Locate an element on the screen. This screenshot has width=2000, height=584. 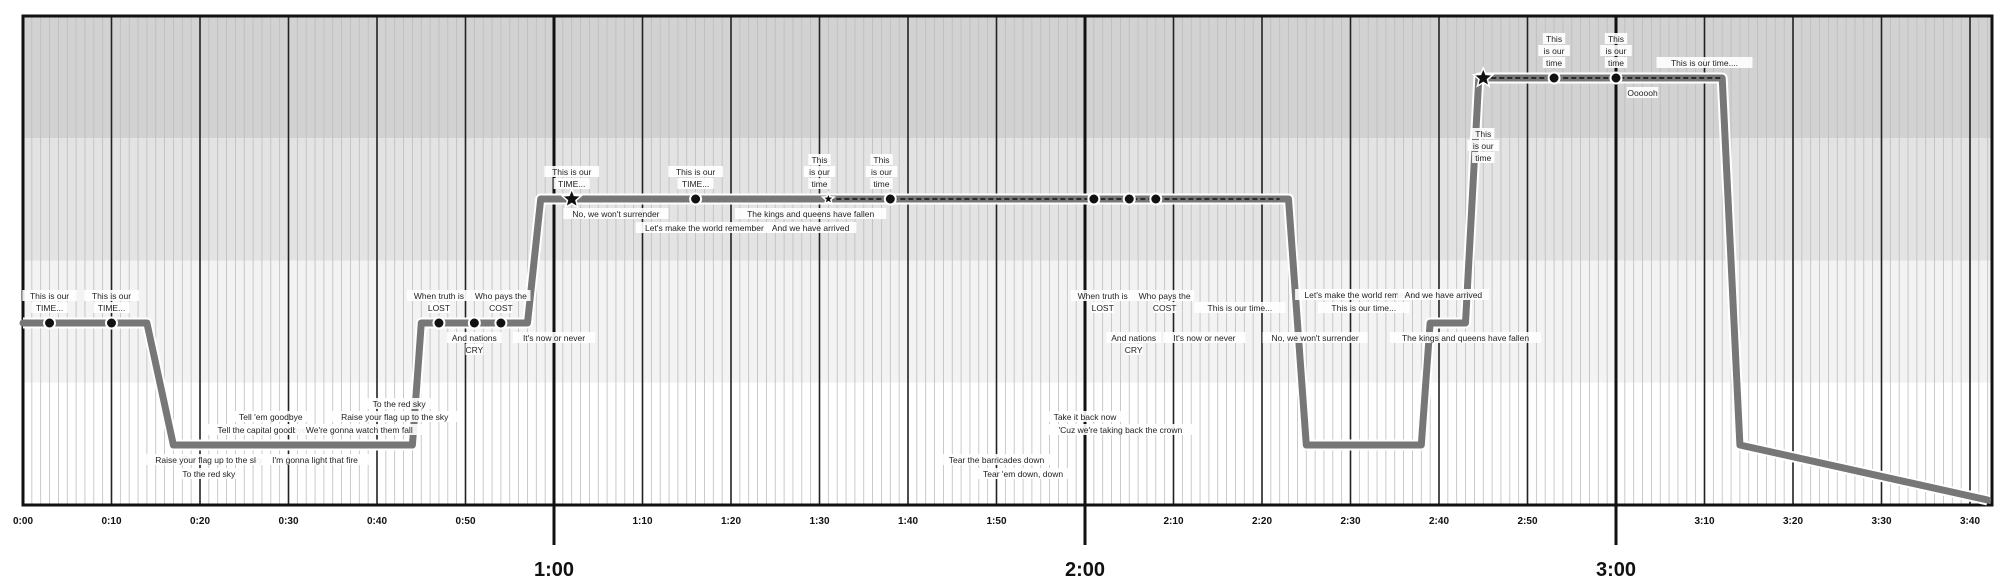
tick-label: 2:20 is located at coordinates (1262, 521).